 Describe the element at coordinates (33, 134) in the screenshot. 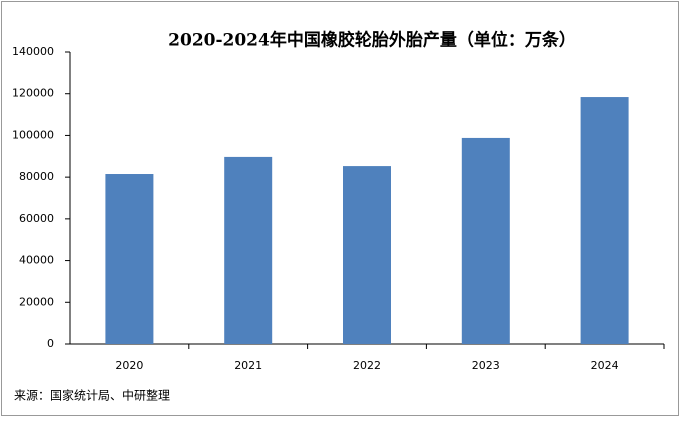

I see `y-tick-label: 100000` at that location.